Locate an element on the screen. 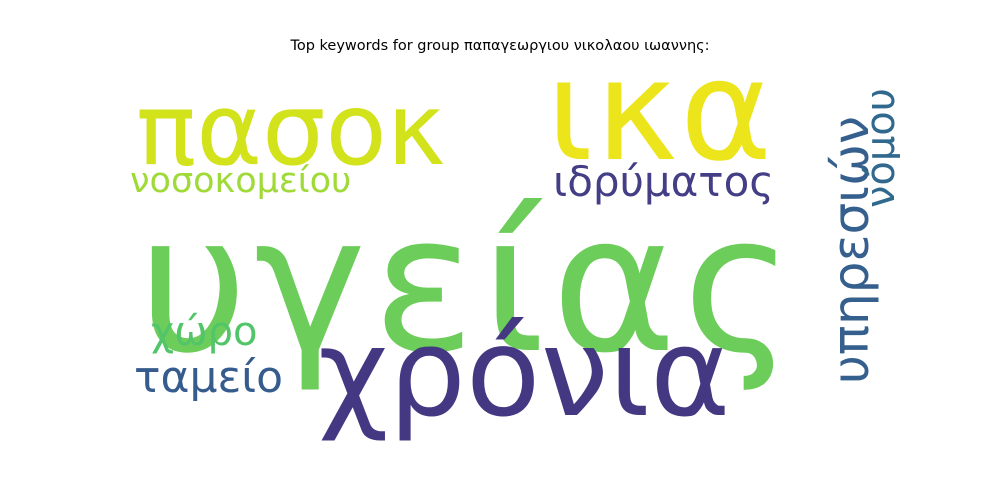 Image resolution: width=1000 pixels, height=500 pixels. word-idrymatos: ιδρύματος is located at coordinates (663, 181).